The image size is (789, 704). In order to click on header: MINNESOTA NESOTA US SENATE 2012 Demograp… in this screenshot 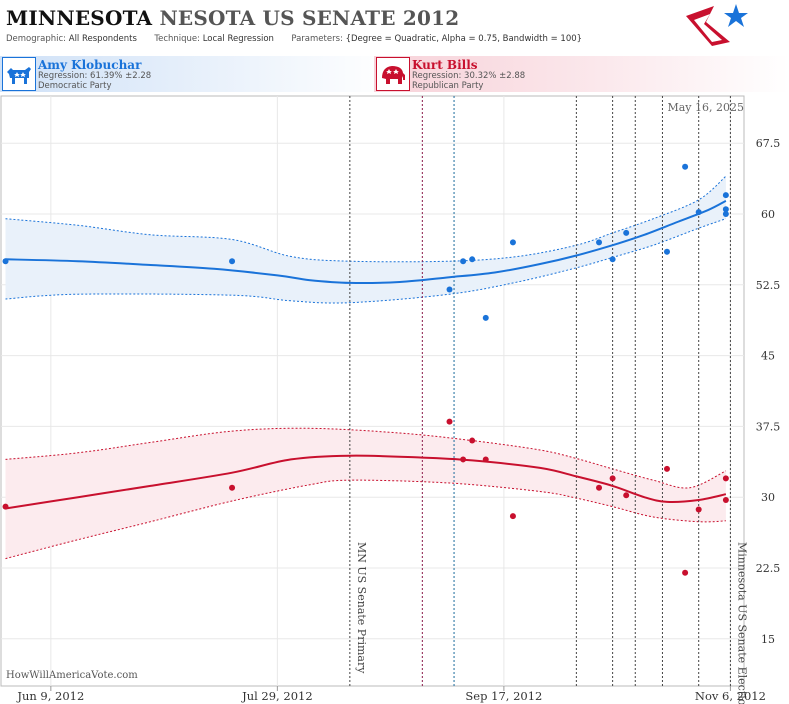, I will do `click(394, 25)`.